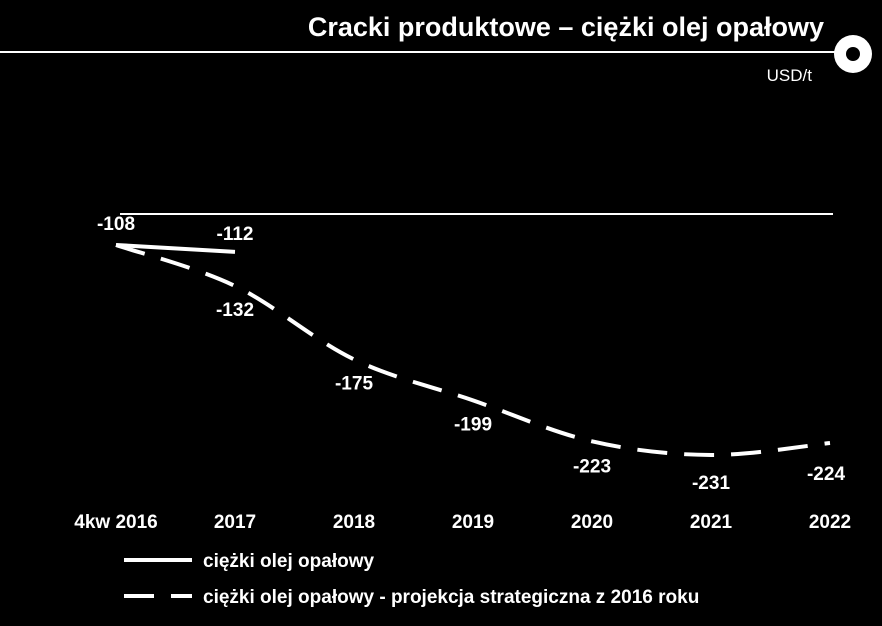 The image size is (882, 626). What do you see at coordinates (853, 54) in the screenshot?
I see `ring-icon` at bounding box center [853, 54].